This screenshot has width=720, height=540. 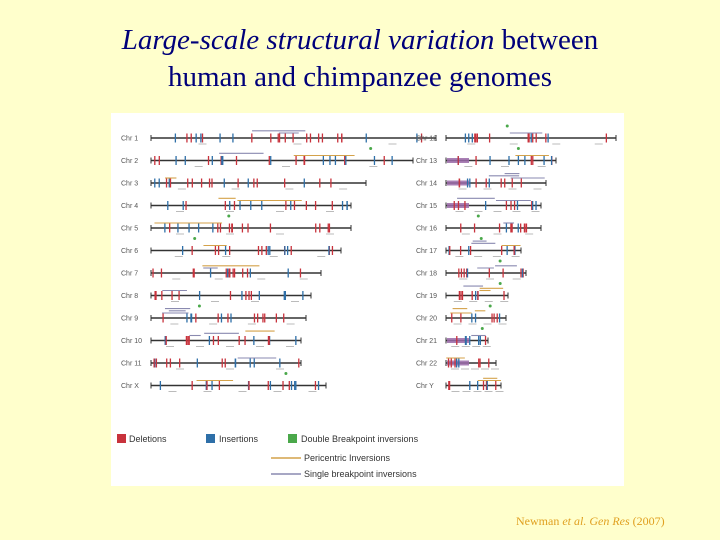 I want to click on citation-year: (2007), so click(x=647, y=521).